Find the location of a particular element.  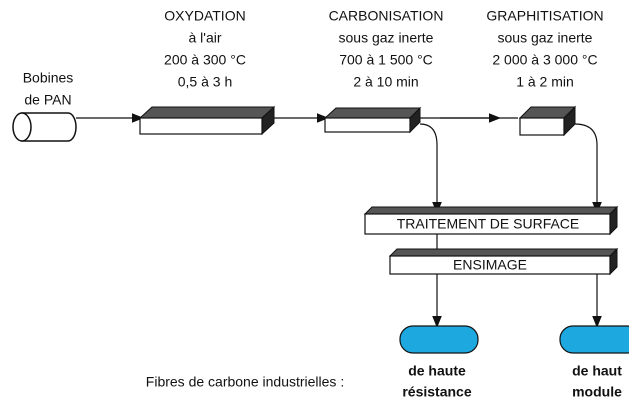

stage-line: CARBONISATION is located at coordinates (386, 16).